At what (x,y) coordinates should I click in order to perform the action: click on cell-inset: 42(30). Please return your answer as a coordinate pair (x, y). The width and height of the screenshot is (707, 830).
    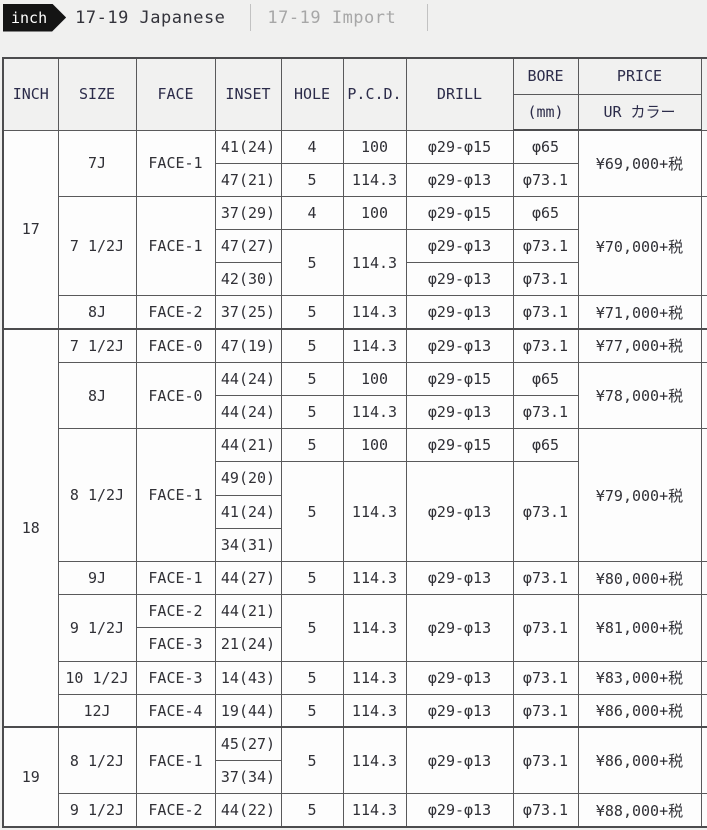
    Looking at the image, I should click on (248, 279).